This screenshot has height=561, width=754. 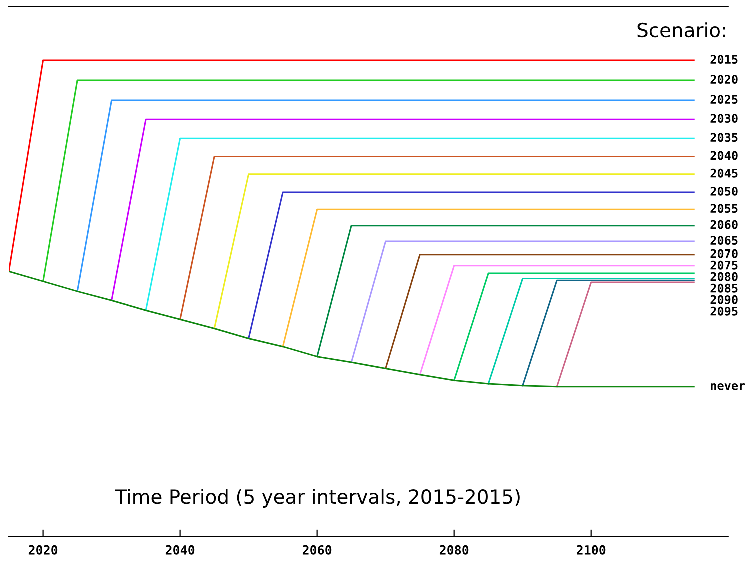 I want to click on x-tick-label: 2080, so click(x=454, y=550).